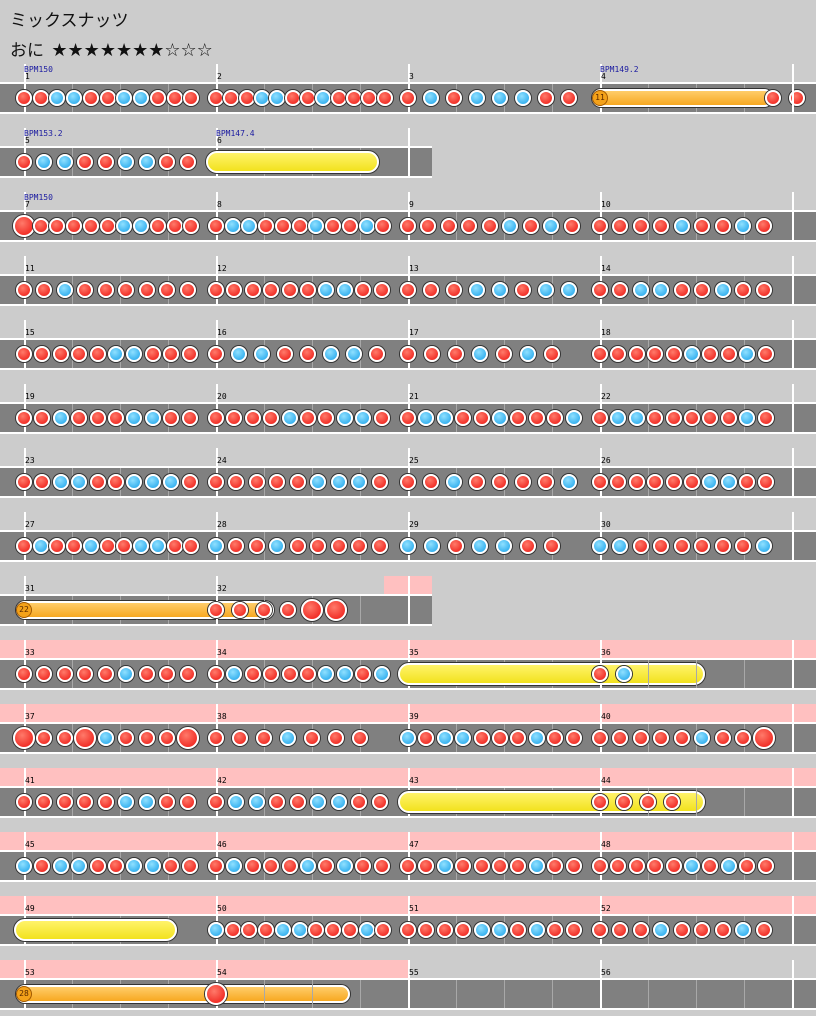  What do you see at coordinates (38, 69) in the screenshot?
I see `bpm-label: BPM150` at bounding box center [38, 69].